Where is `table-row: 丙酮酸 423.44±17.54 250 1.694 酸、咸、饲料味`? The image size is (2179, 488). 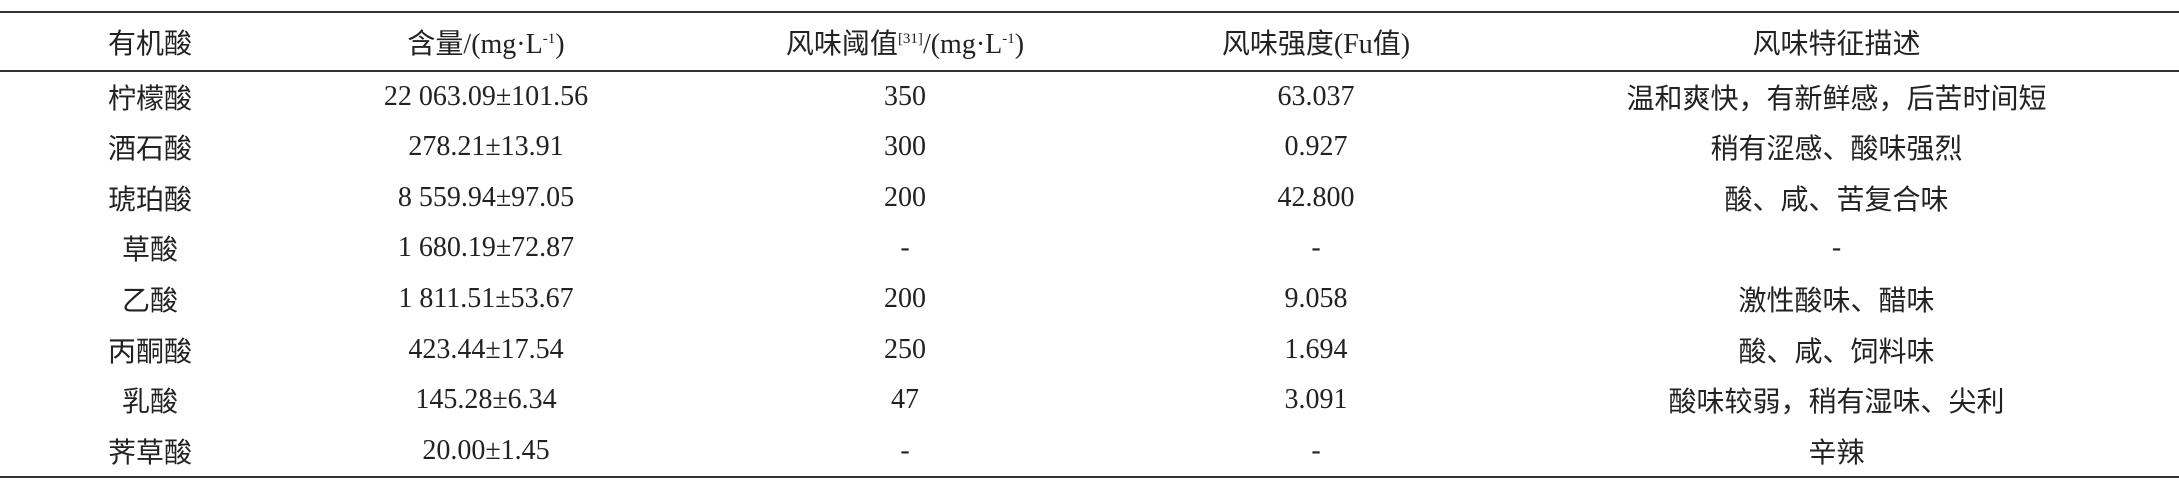 table-row: 丙酮酸 423.44±17.54 250 1.694 酸、咸、饲料味 is located at coordinates (1089, 349).